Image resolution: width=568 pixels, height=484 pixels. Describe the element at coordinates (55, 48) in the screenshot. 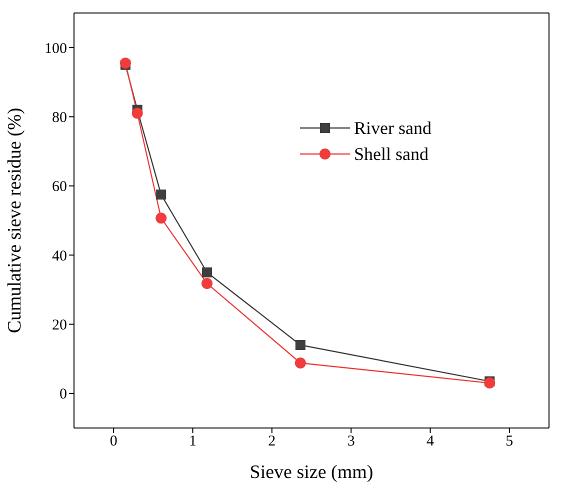

I see `y-tick-label: 100` at that location.